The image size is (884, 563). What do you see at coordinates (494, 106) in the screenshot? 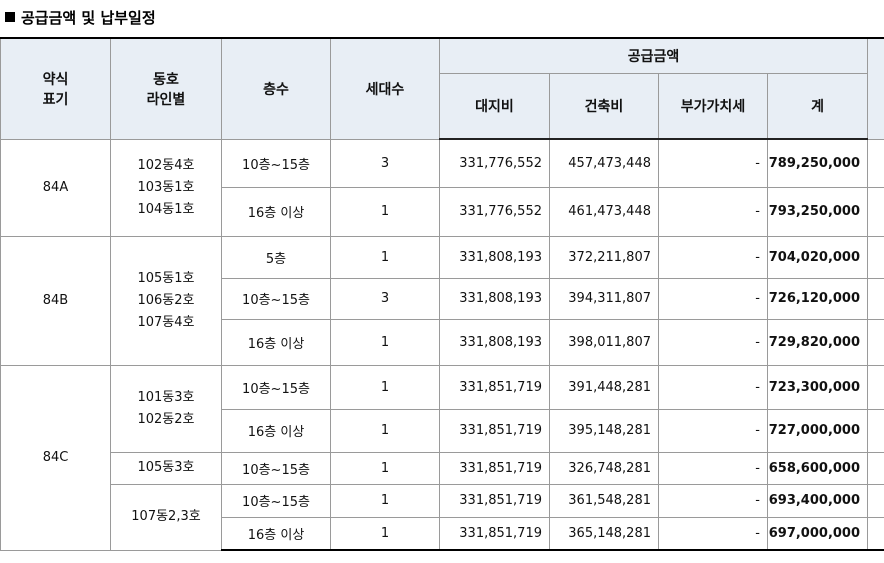
I see `header-land: 대지비` at bounding box center [494, 106].